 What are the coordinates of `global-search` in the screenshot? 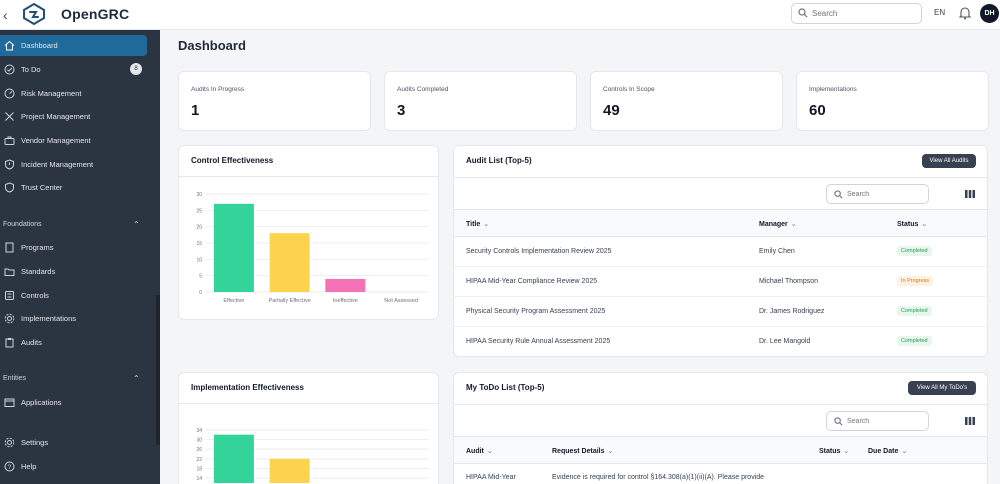 It's located at (856, 13).